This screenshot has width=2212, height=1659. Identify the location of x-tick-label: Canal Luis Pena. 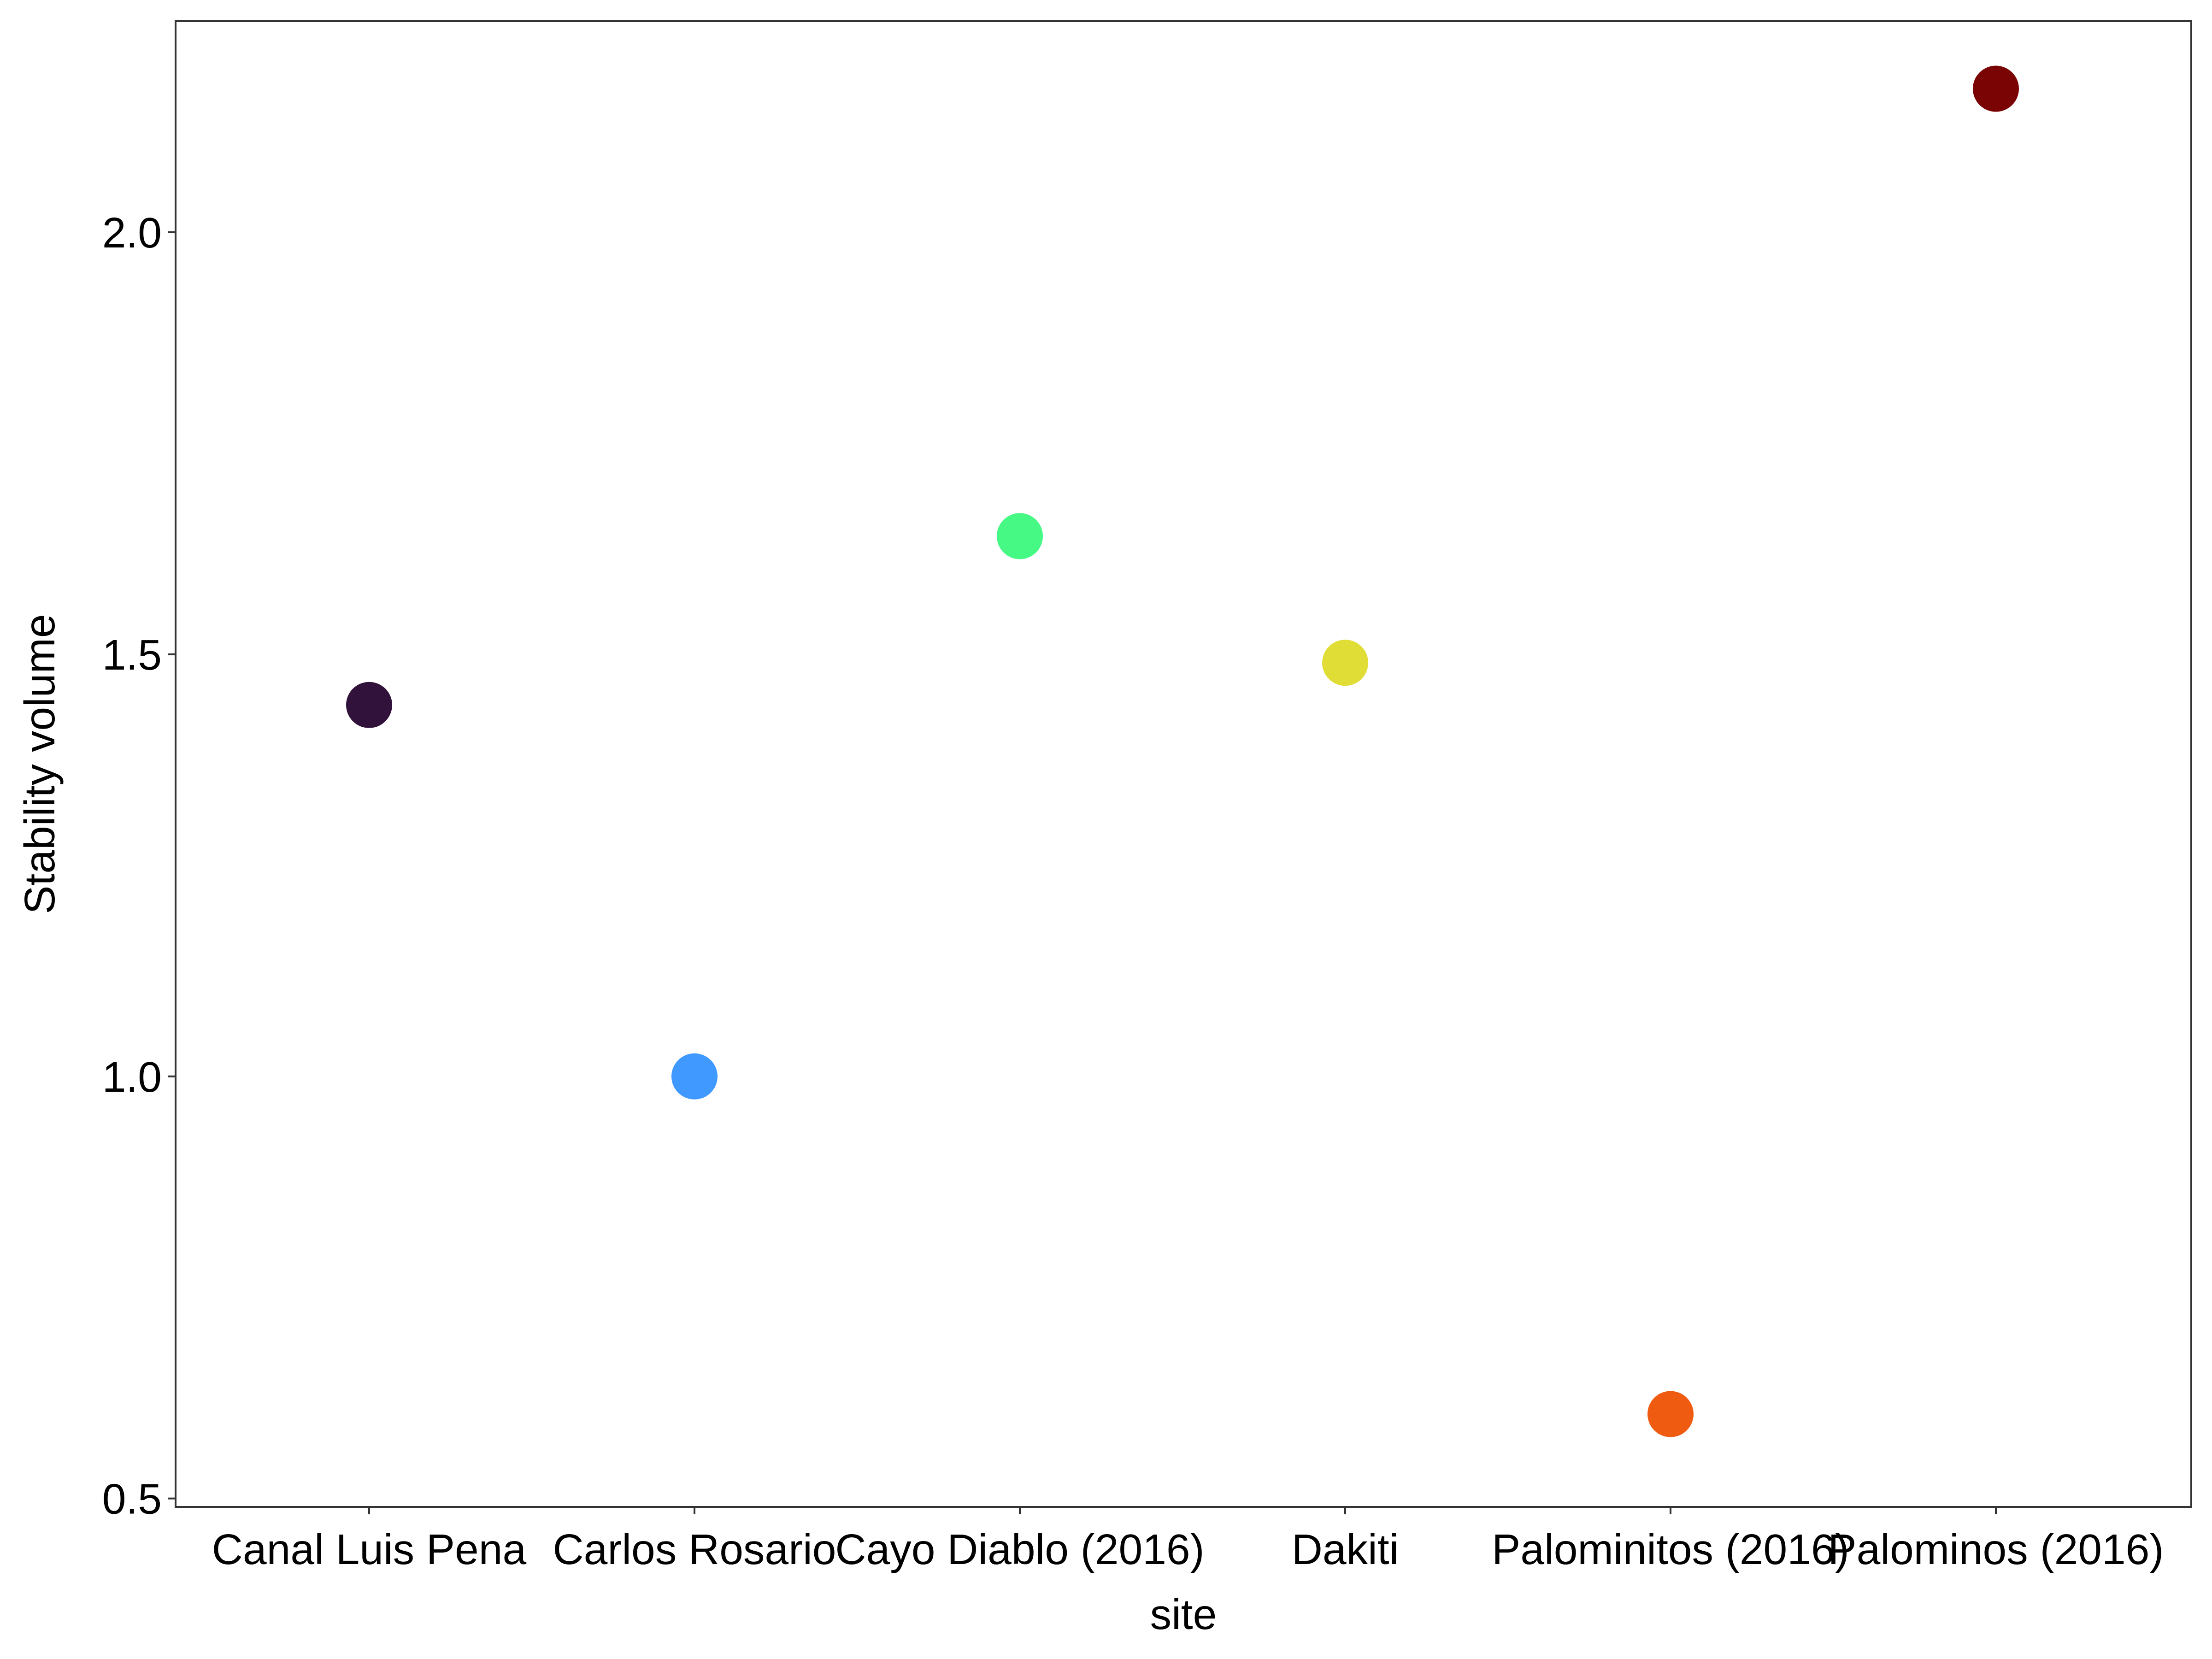
(369, 1549).